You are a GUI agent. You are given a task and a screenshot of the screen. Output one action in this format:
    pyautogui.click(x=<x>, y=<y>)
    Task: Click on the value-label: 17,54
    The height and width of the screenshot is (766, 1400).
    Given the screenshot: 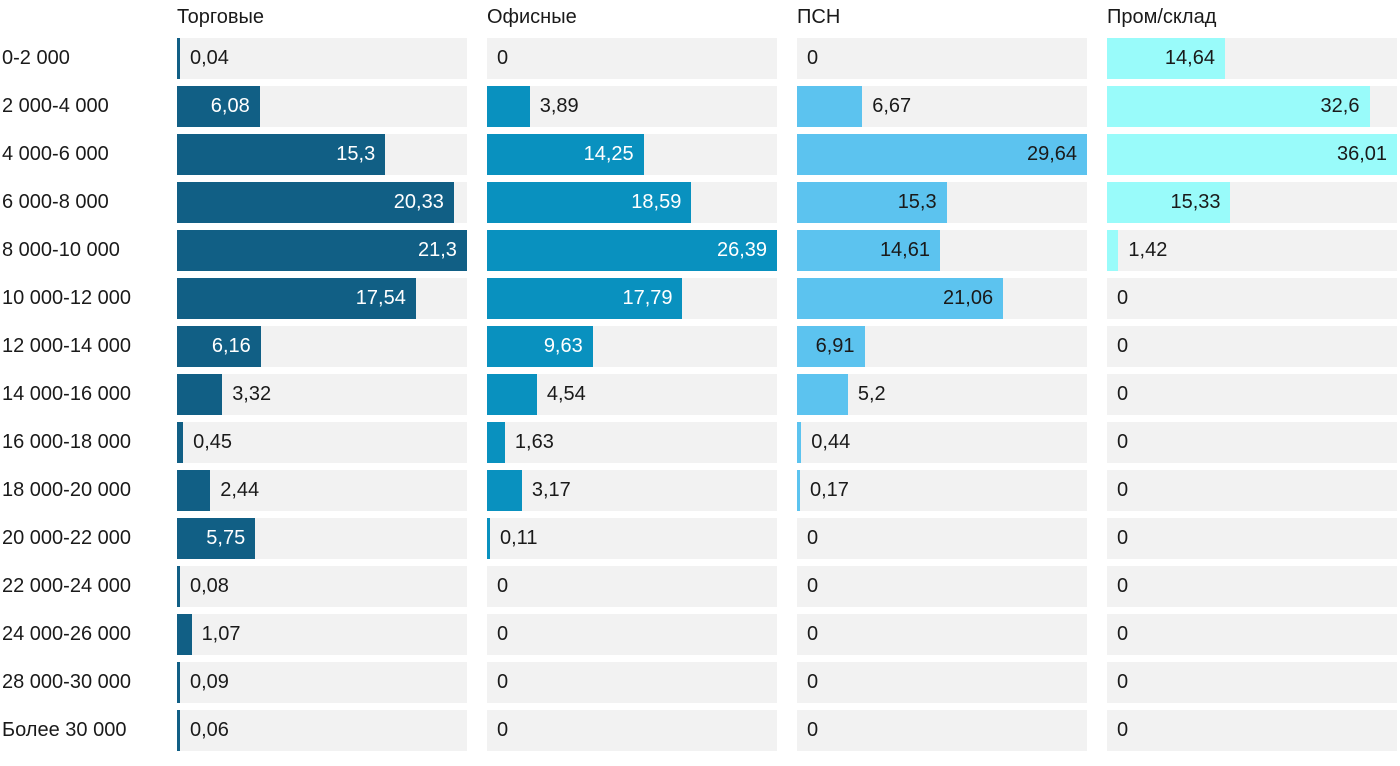 What is the action you would take?
    pyautogui.click(x=380, y=298)
    